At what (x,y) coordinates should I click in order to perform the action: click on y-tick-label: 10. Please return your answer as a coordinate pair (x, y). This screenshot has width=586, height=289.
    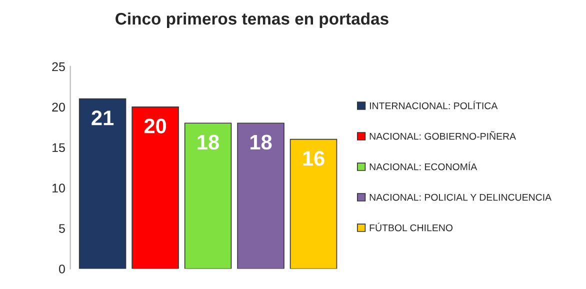
    Looking at the image, I should click on (58, 188).